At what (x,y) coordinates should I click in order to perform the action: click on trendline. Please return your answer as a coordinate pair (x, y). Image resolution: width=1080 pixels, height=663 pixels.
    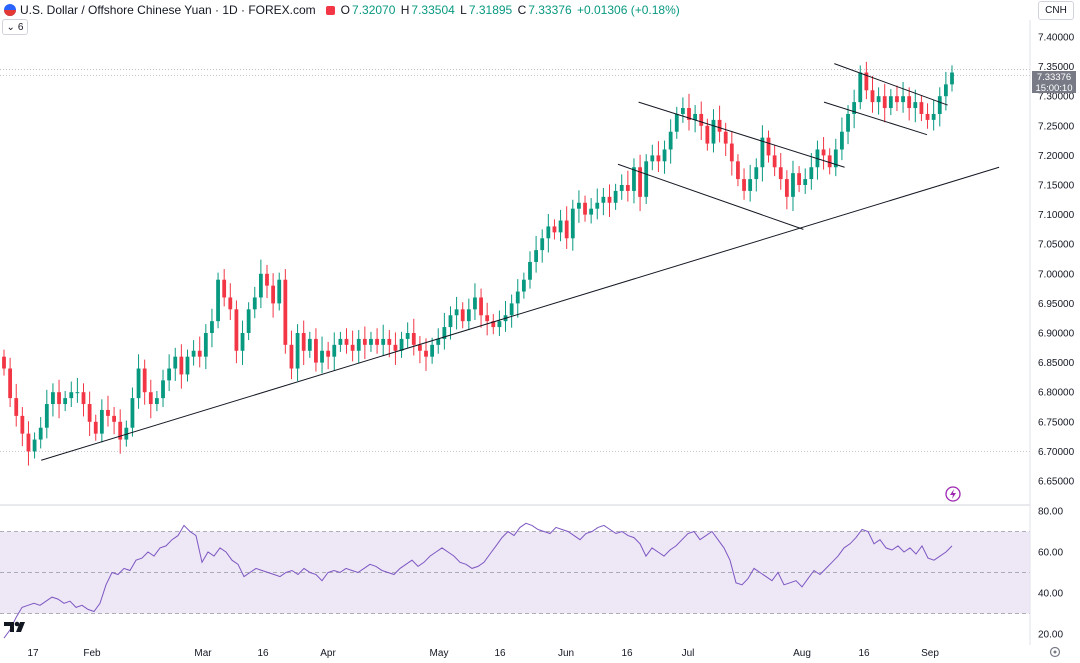
    Looking at the image, I should click on (710, 196).